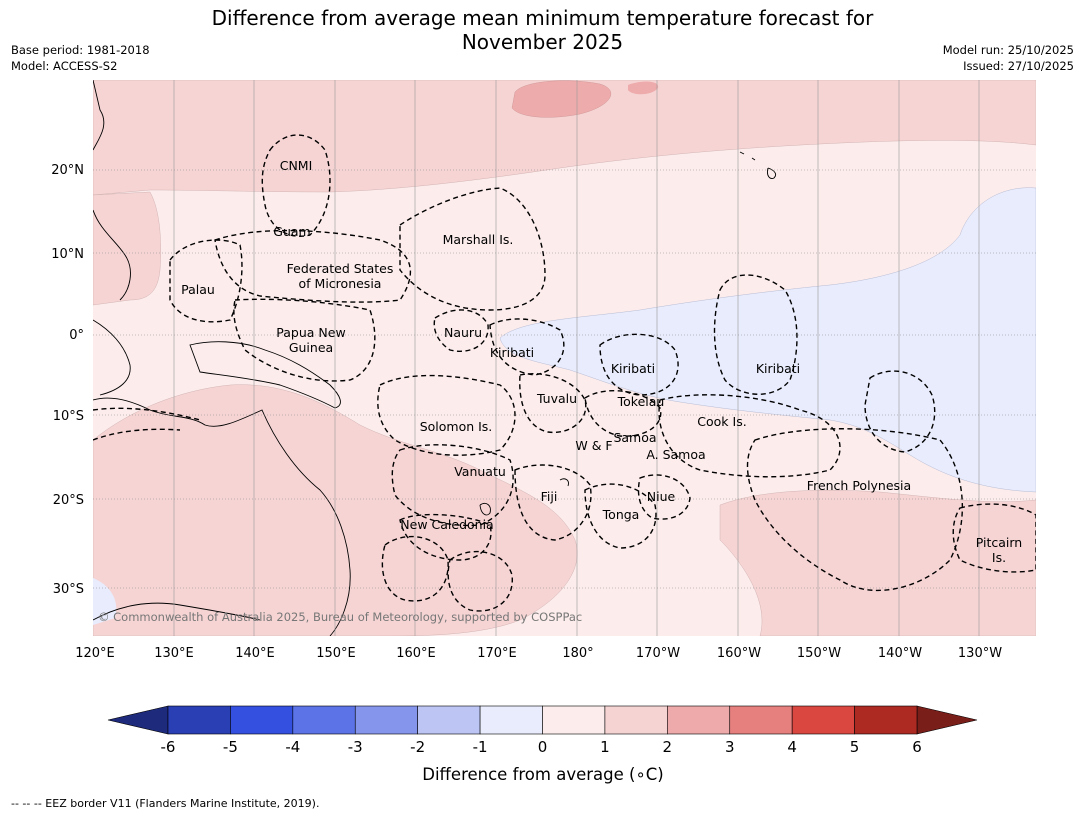 This screenshot has height=816, width=1085. I want to click on region-label: Papua New, so click(310, 332).